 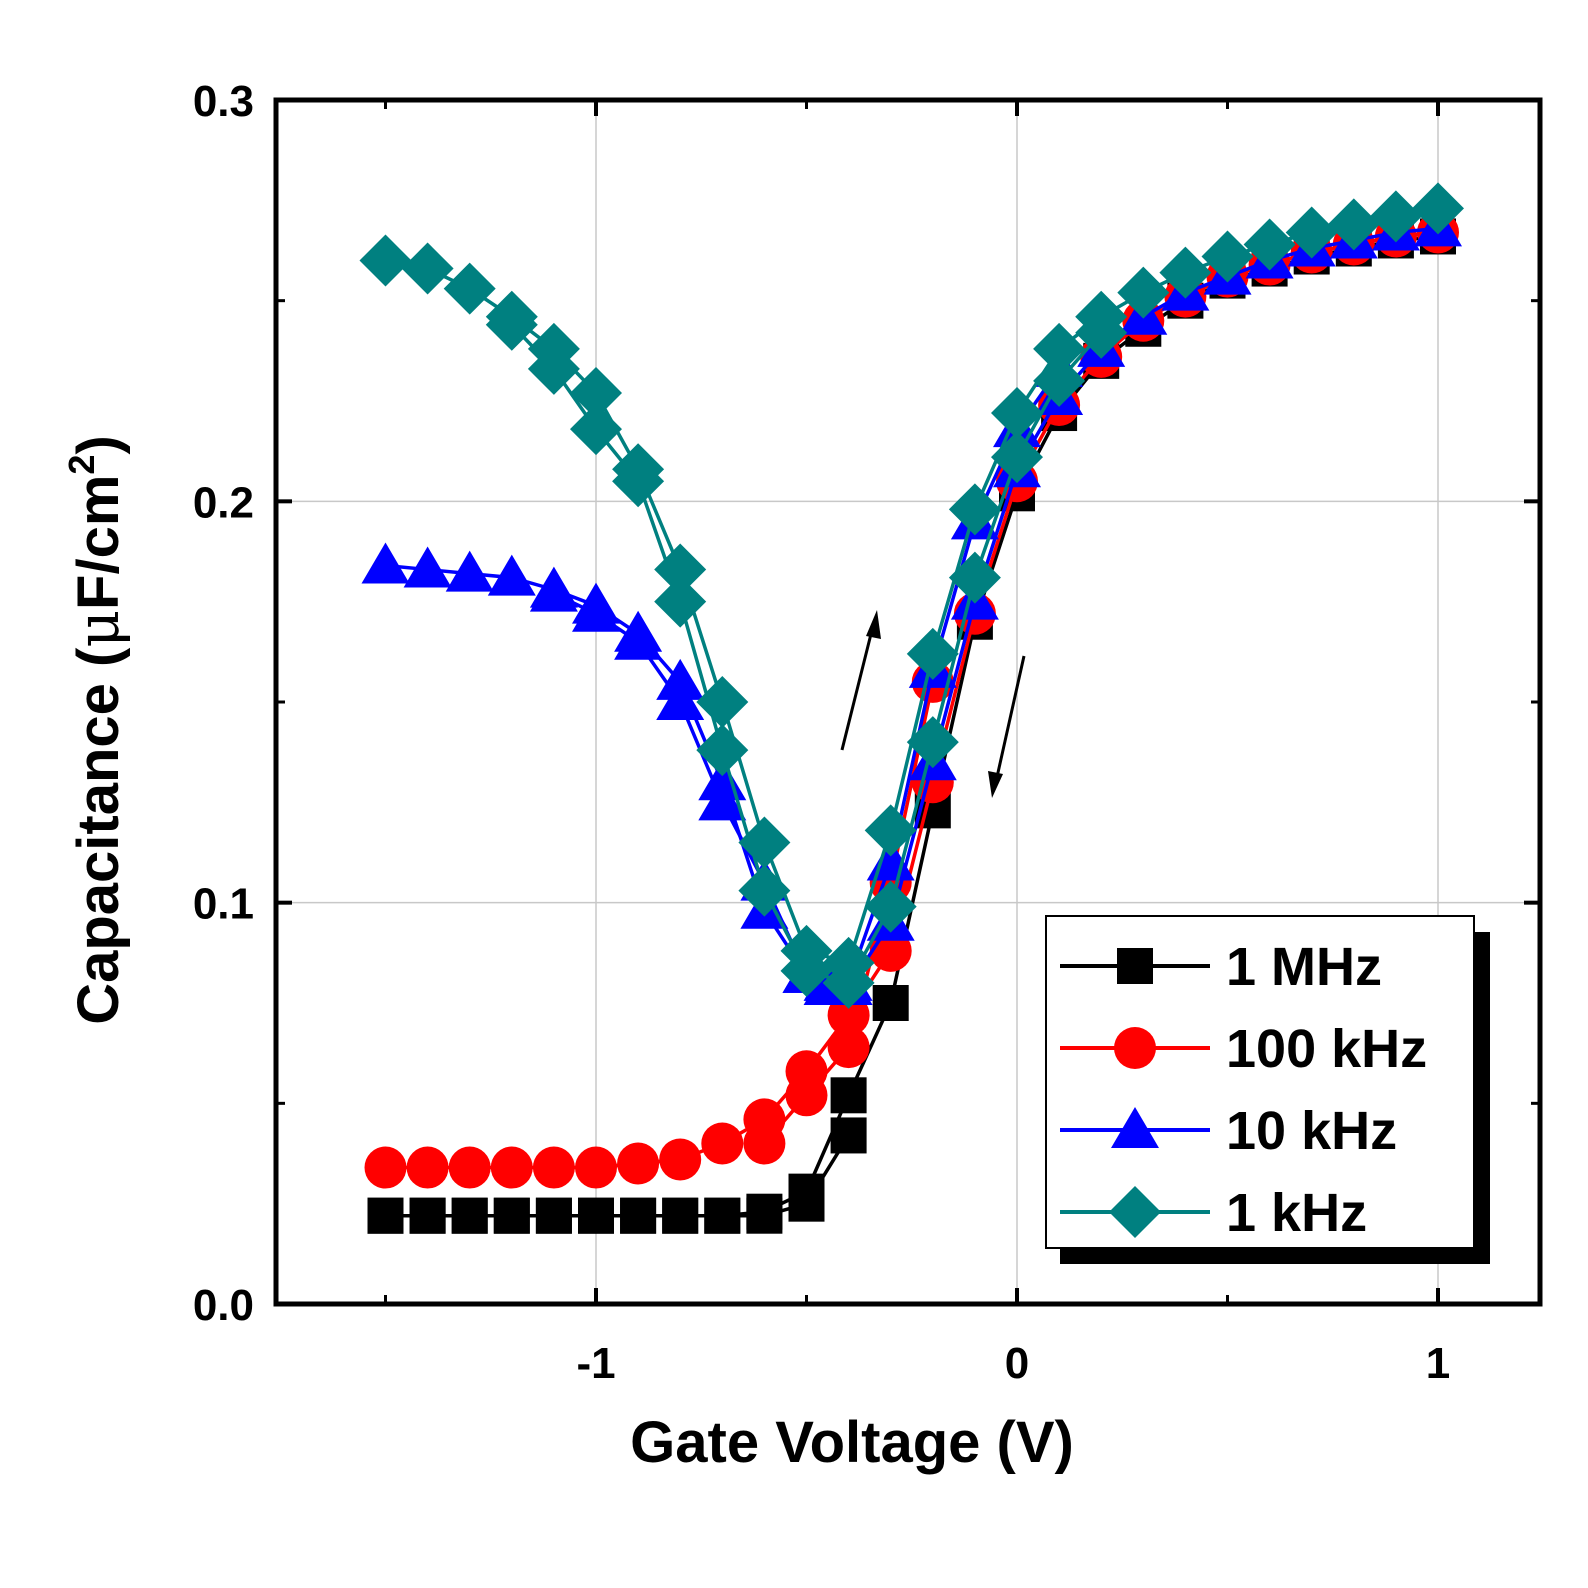 I want to click on y-tick-label: 0.0, so click(x=223, y=1305).